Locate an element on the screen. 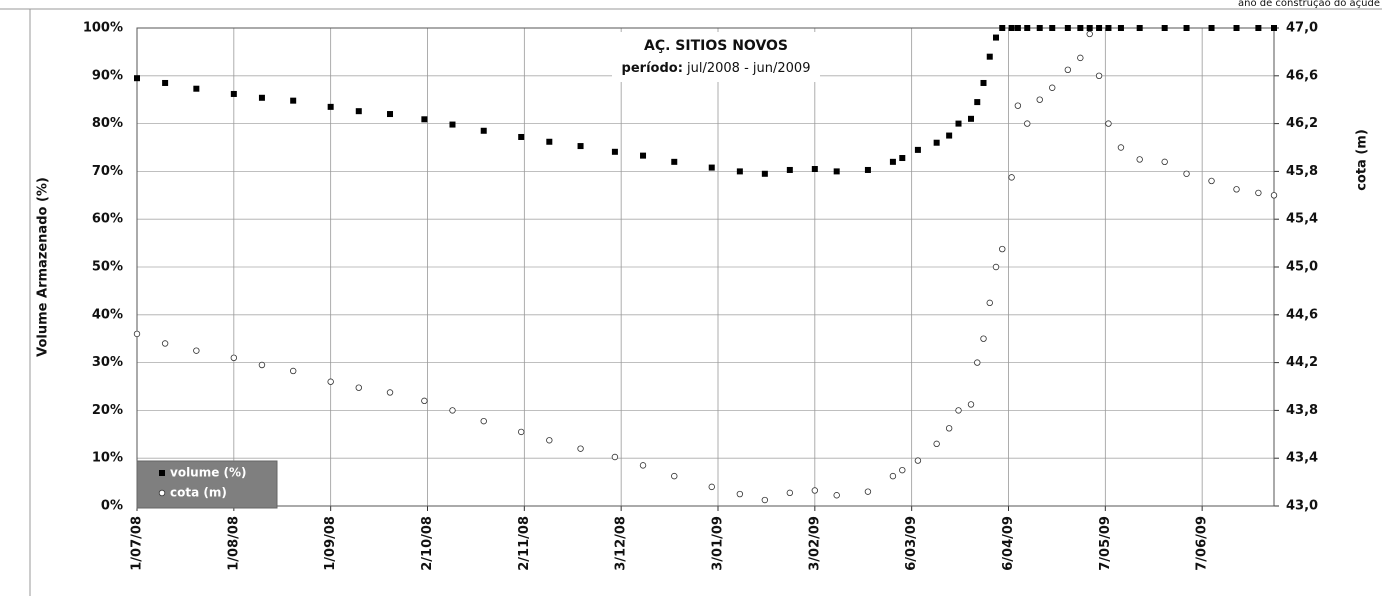 The width and height of the screenshot is (1382, 596). chart-subtitle: período: jul/2008 - jun/2009 is located at coordinates (716, 68).